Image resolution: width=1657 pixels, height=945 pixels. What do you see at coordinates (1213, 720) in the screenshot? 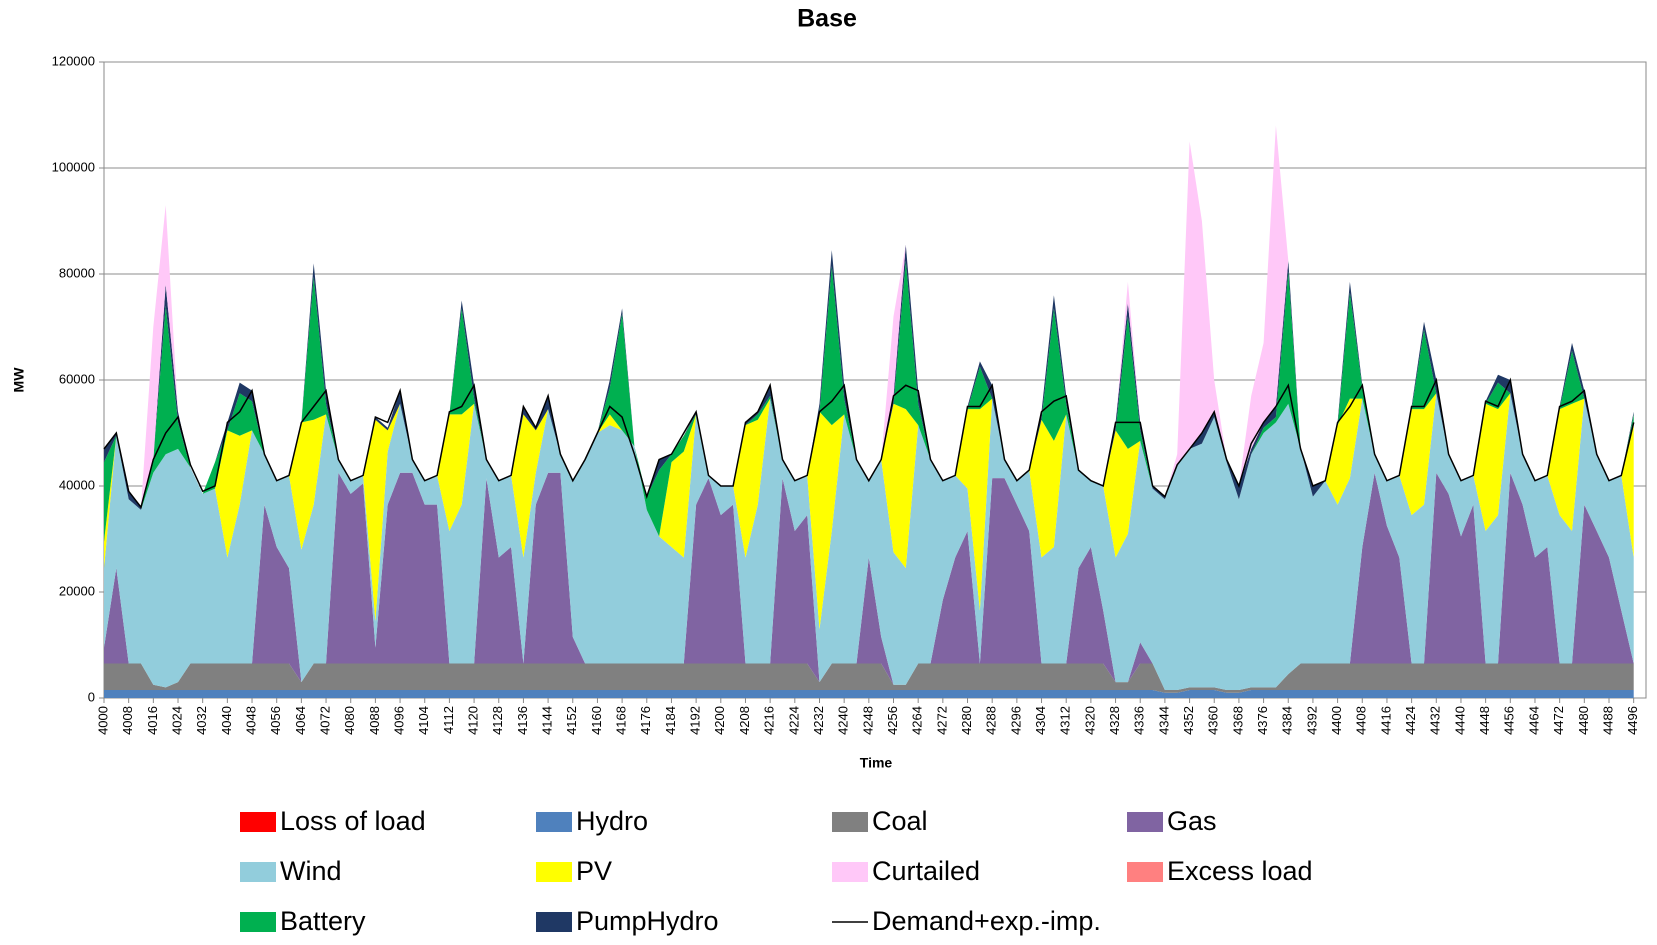
I see `x-tick-label: 4360` at bounding box center [1213, 720].